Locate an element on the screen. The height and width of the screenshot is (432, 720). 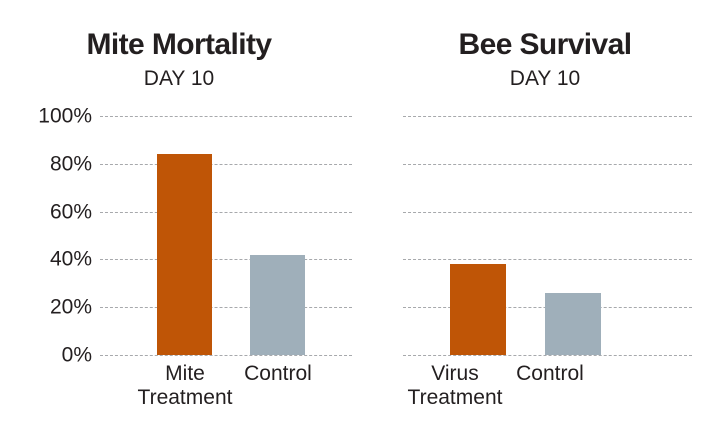
y-tick-label-0: 0% is located at coordinates (76, 355).